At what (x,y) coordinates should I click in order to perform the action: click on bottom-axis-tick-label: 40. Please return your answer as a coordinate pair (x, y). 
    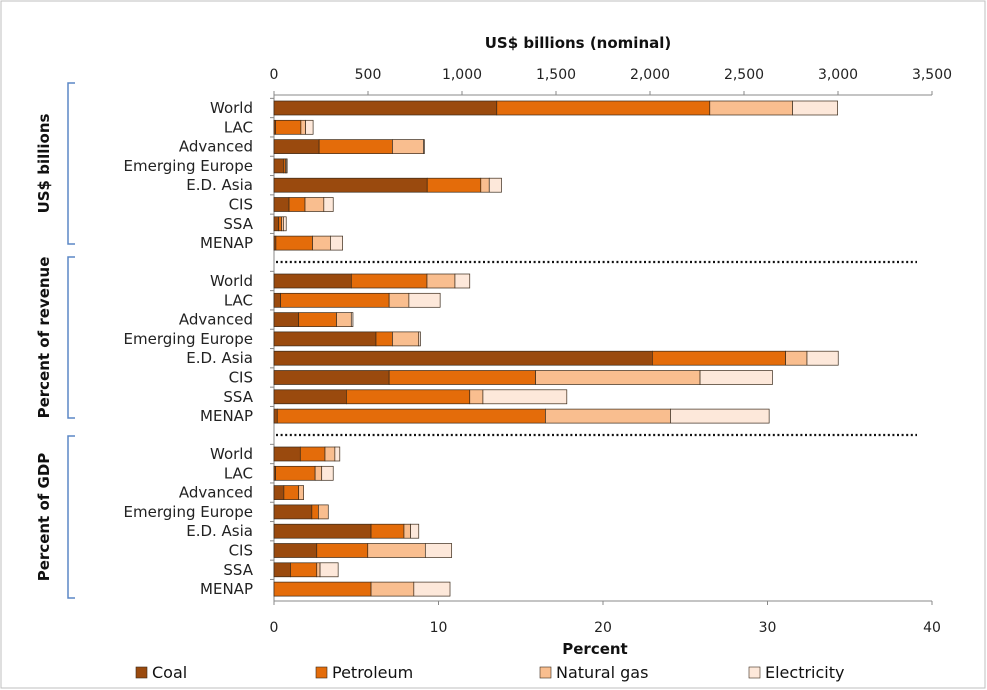
    Looking at the image, I should click on (932, 628).